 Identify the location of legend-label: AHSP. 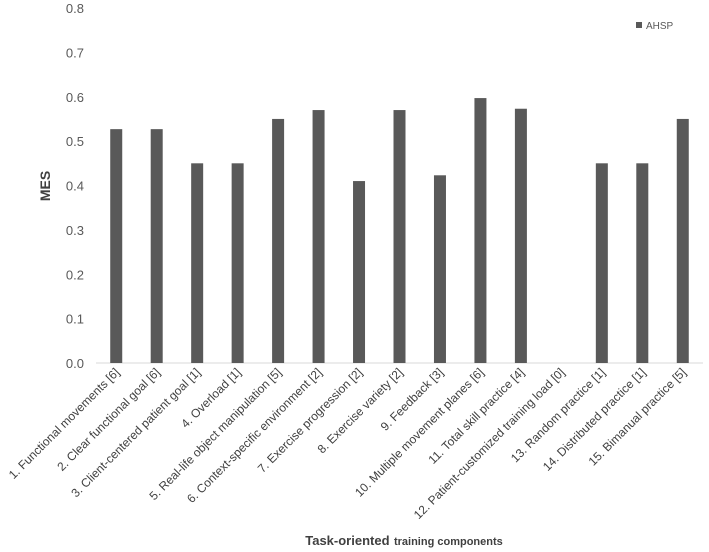
(660, 26).